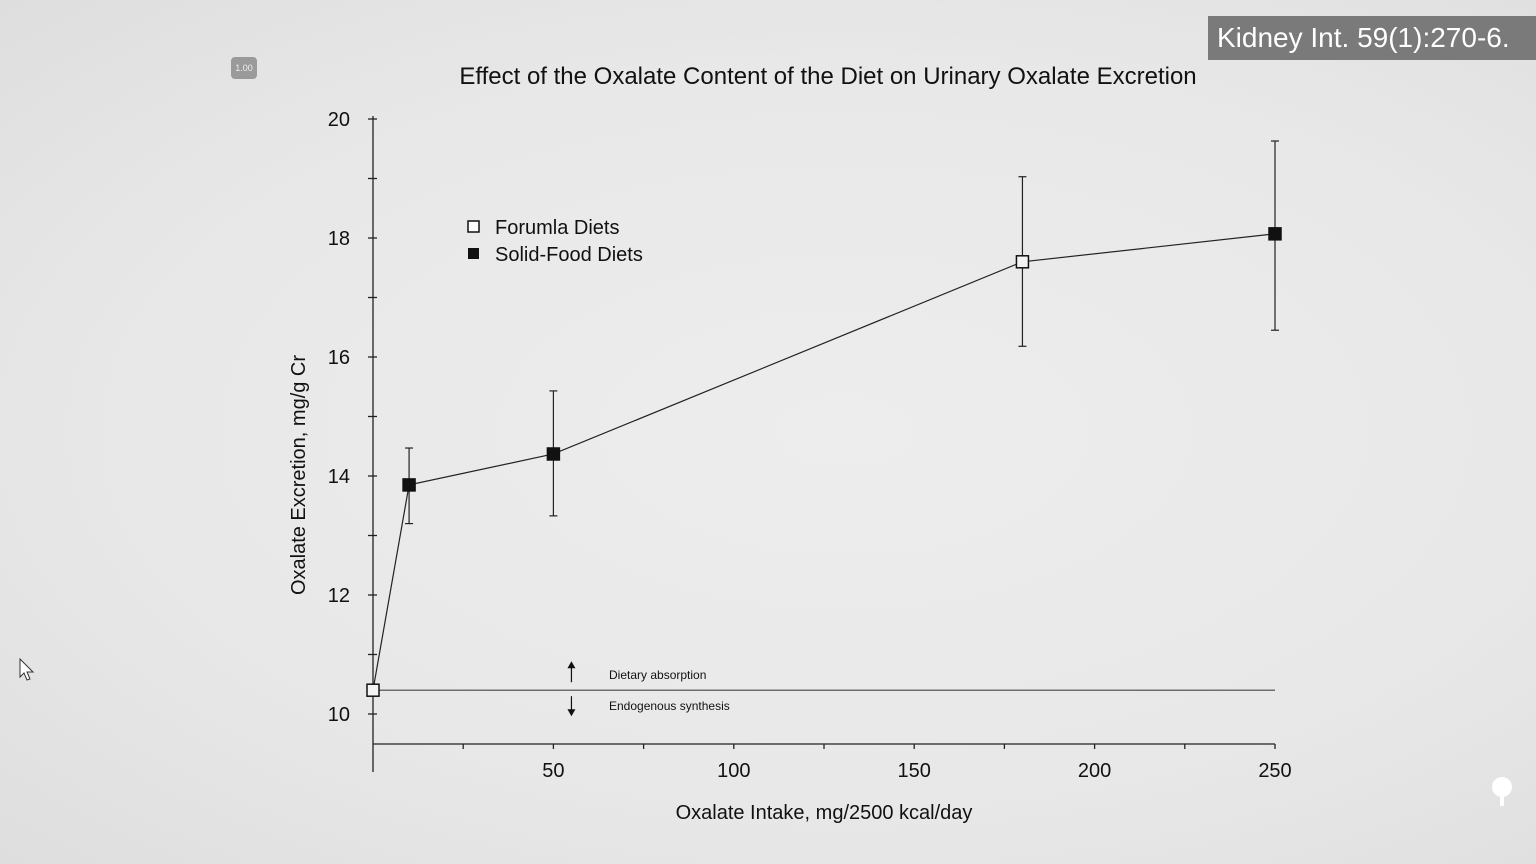  Describe the element at coordinates (553, 771) in the screenshot. I see `x-tick-label: 50` at that location.